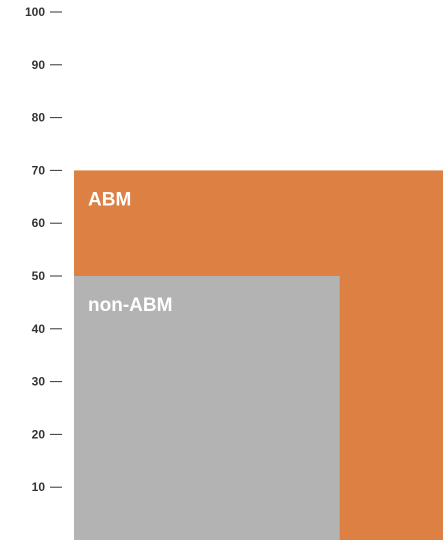  What do you see at coordinates (39, 329) in the screenshot?
I see `y-tick-label: 40` at bounding box center [39, 329].